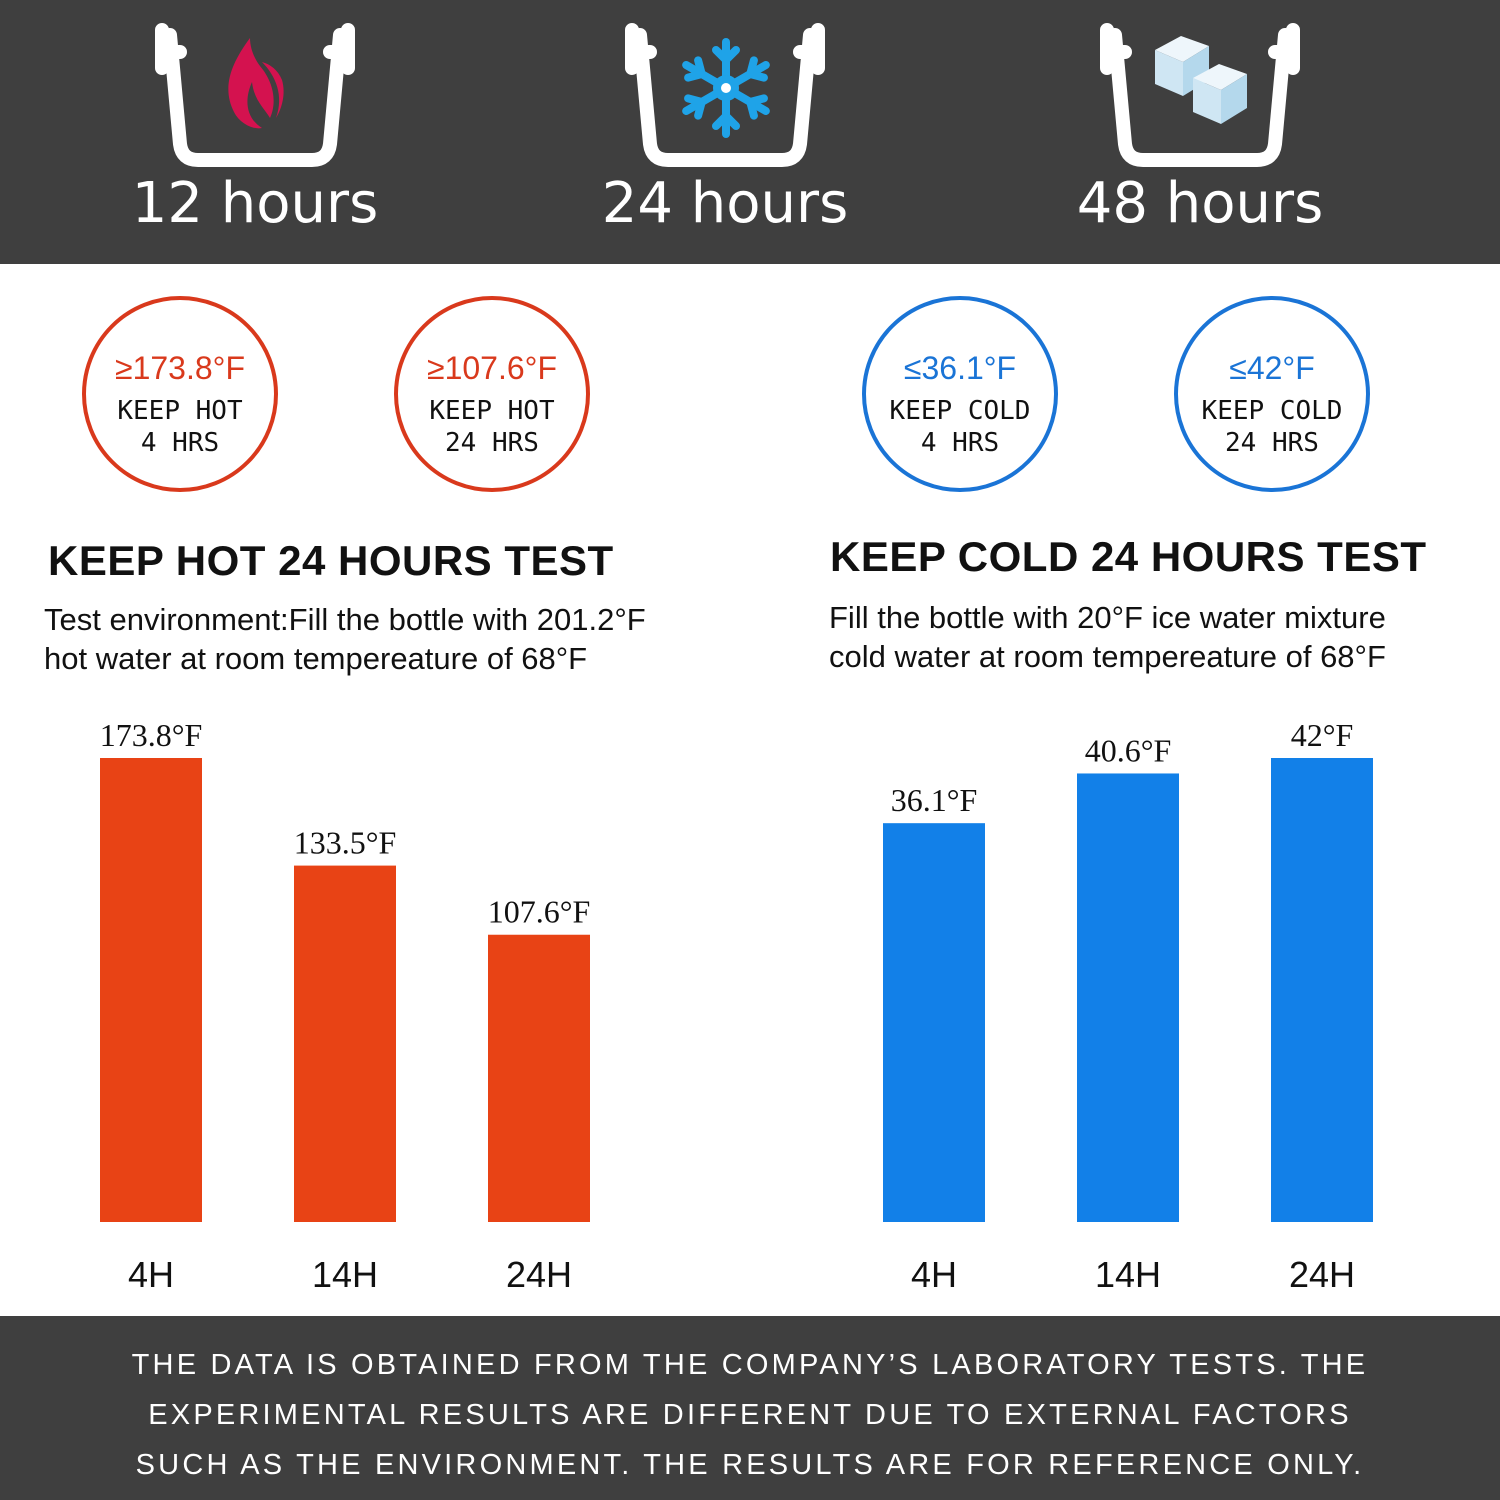 This screenshot has width=1500, height=1500. I want to click on snowflake-basin-icon, so click(725, 95).